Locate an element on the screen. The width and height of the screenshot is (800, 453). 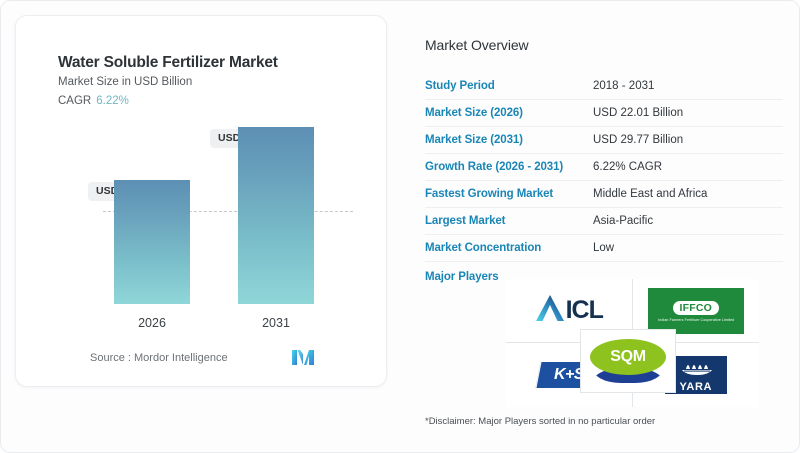
row-value: USD 29.77 Billion is located at coordinates (688, 140).